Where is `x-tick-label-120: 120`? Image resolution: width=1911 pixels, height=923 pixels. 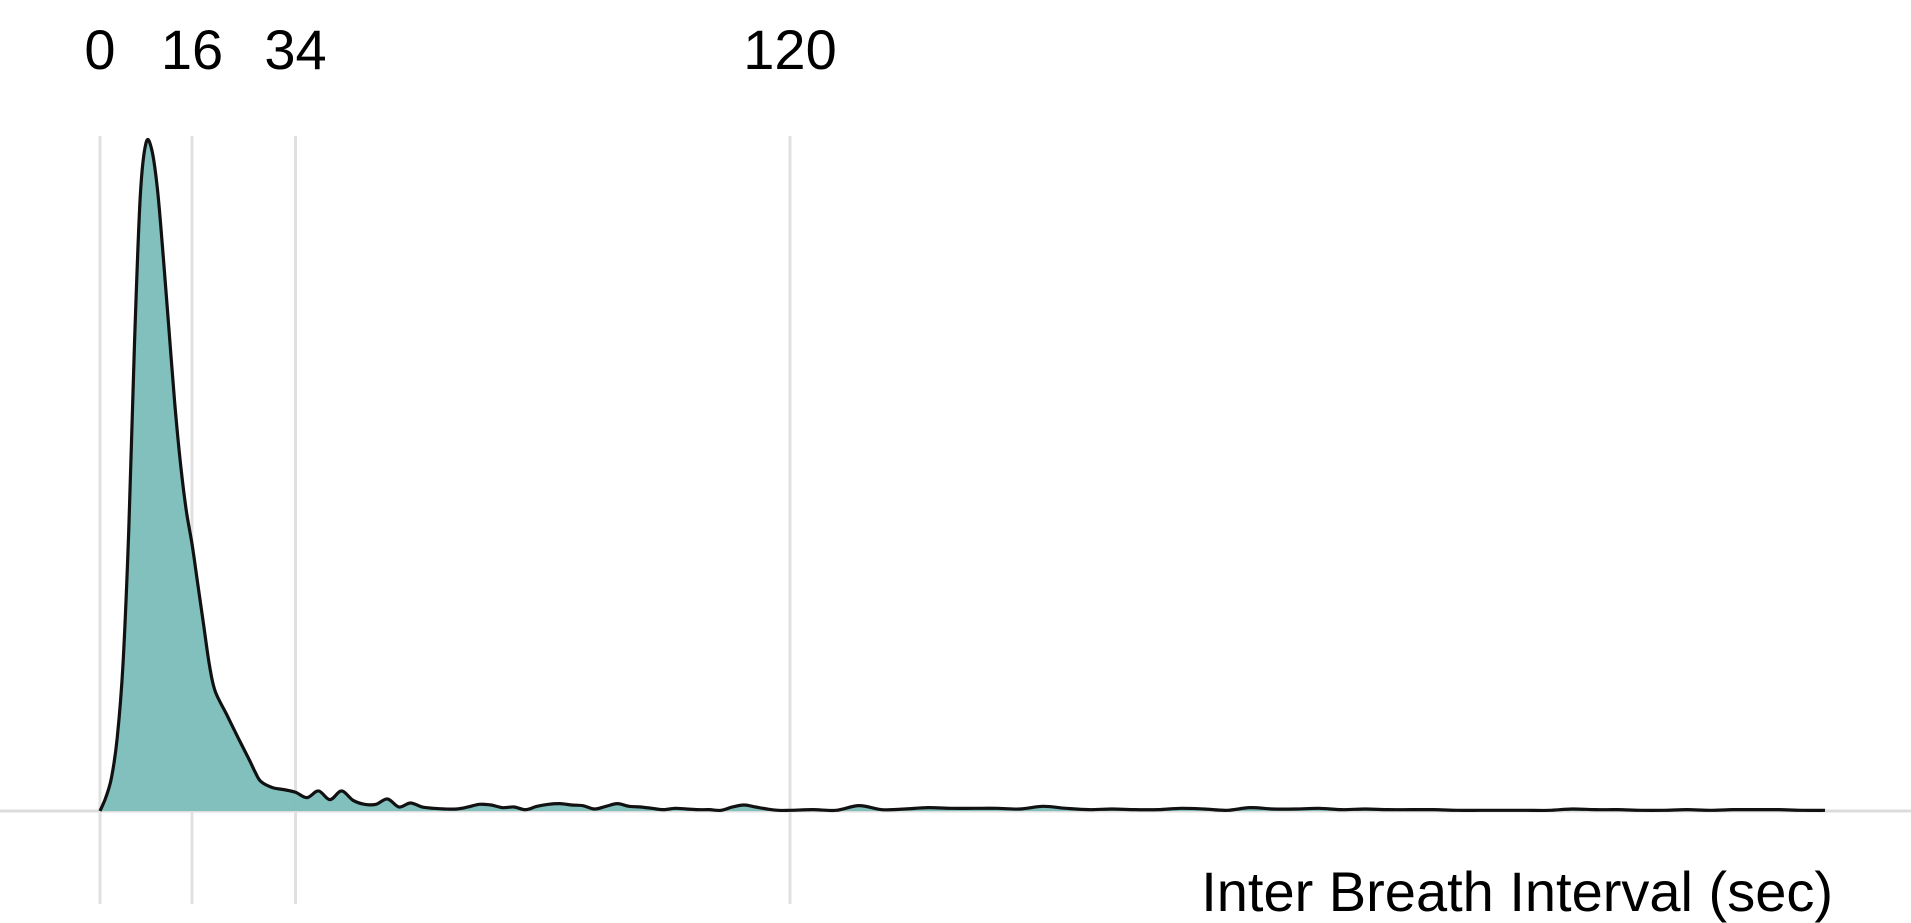 x-tick-label-120: 120 is located at coordinates (789, 49).